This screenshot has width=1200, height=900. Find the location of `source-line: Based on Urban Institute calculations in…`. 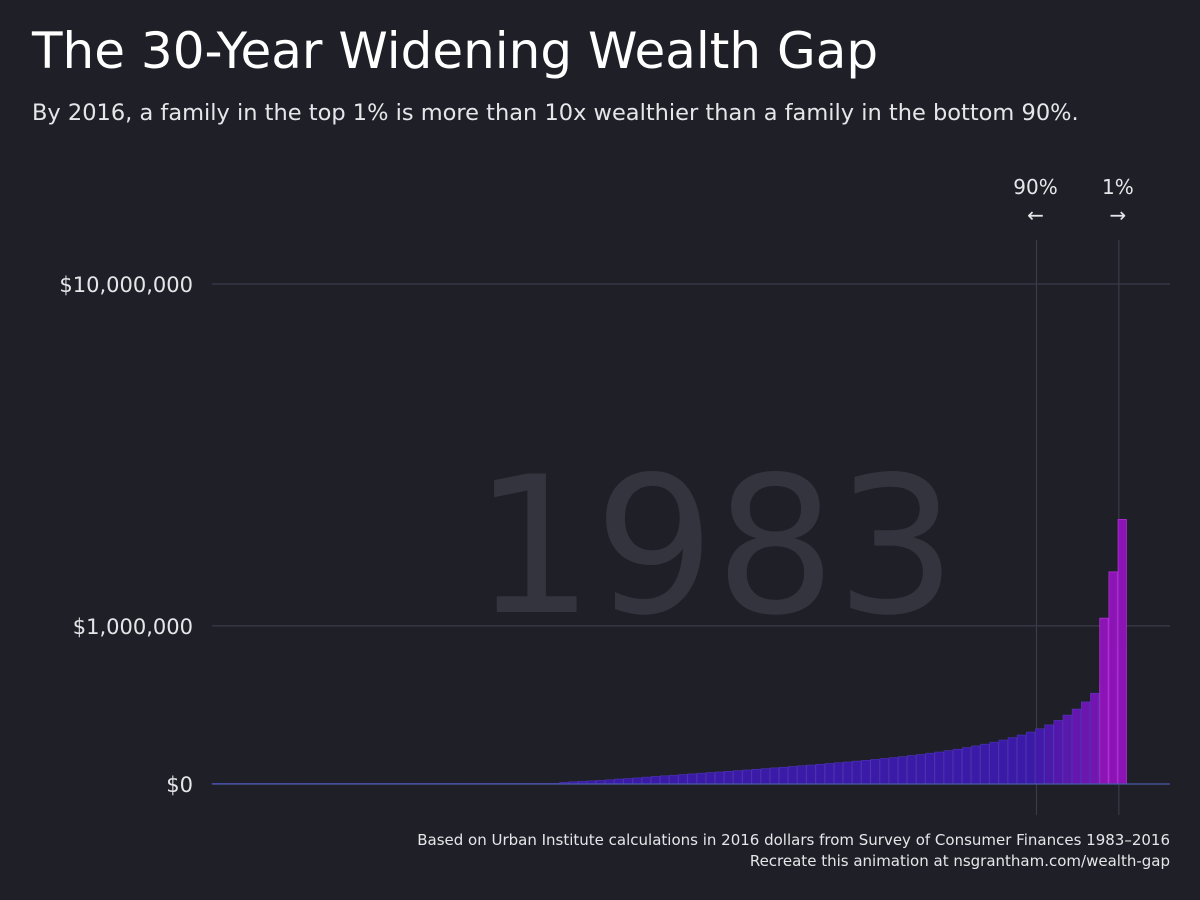

source-line: Based on Urban Institute calculations in… is located at coordinates (793, 840).